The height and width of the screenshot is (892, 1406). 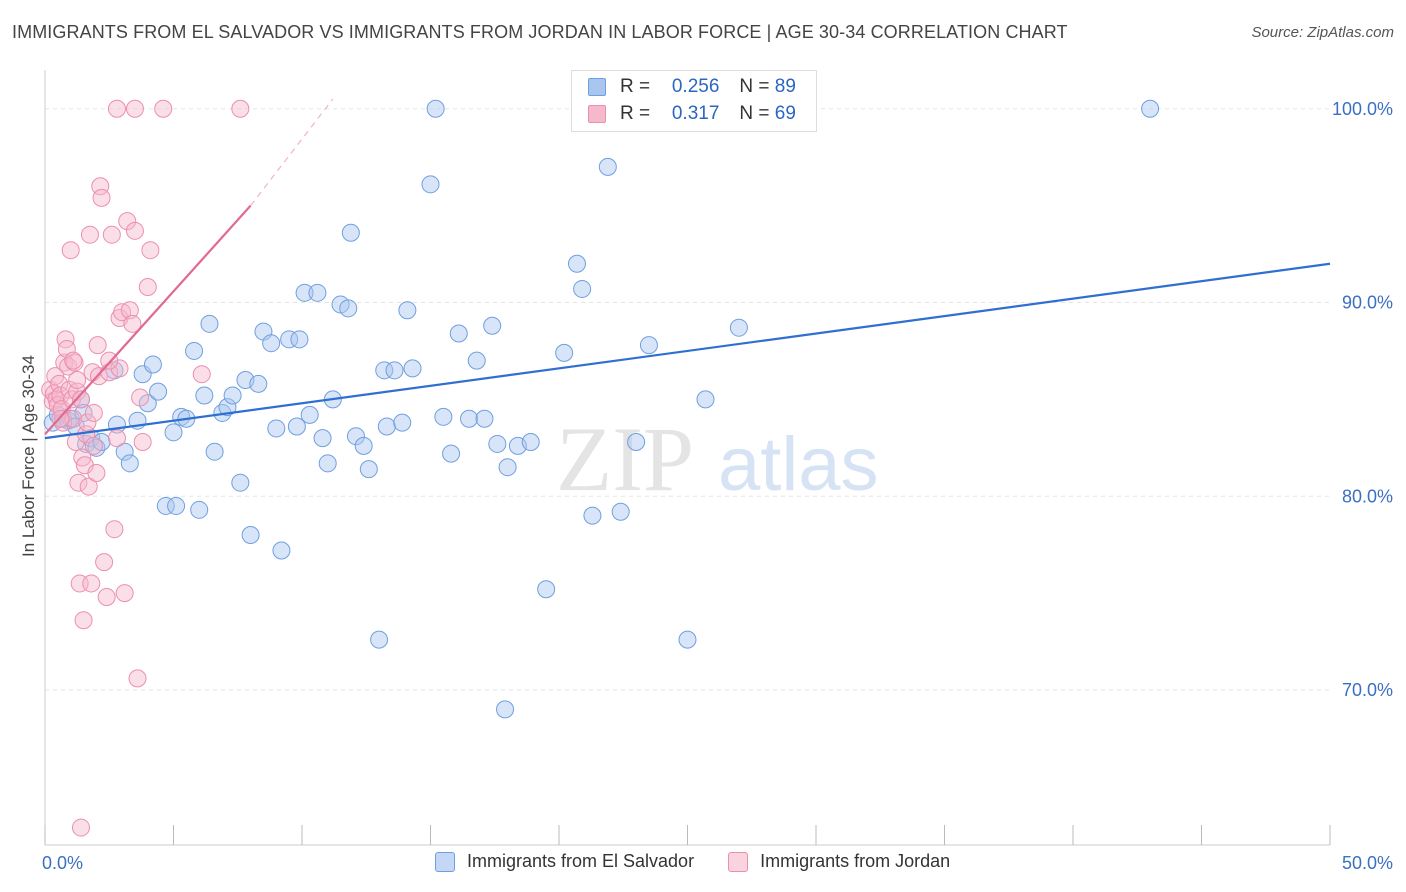 I want to click on legend-swatch-pink, so click(x=738, y=861).